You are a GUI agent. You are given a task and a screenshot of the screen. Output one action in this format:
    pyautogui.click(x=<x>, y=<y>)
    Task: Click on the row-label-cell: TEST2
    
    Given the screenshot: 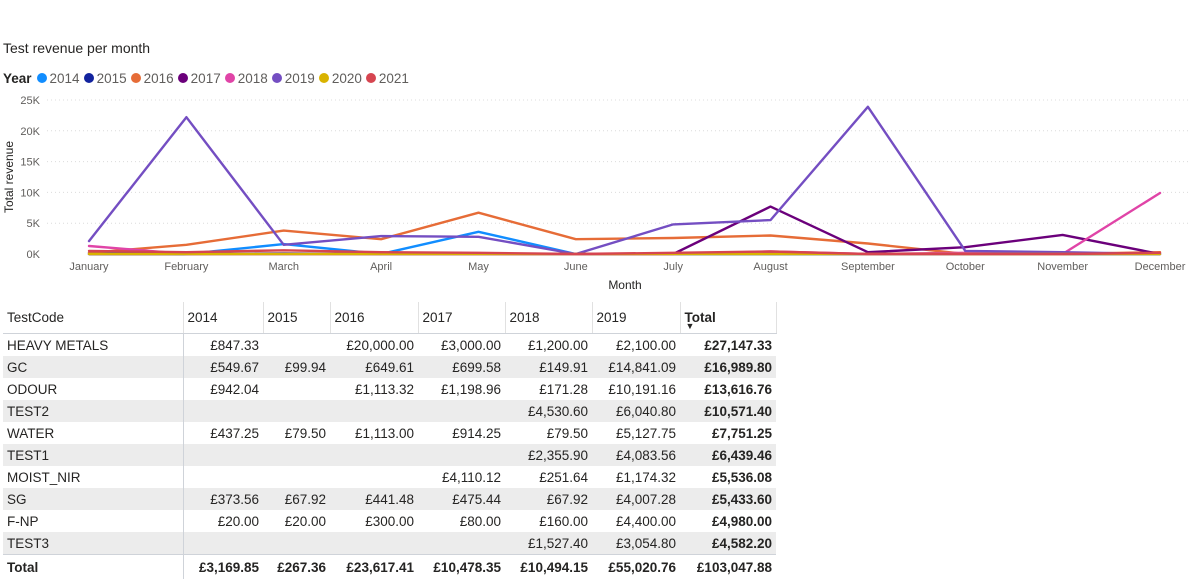 What is the action you would take?
    pyautogui.click(x=93, y=411)
    